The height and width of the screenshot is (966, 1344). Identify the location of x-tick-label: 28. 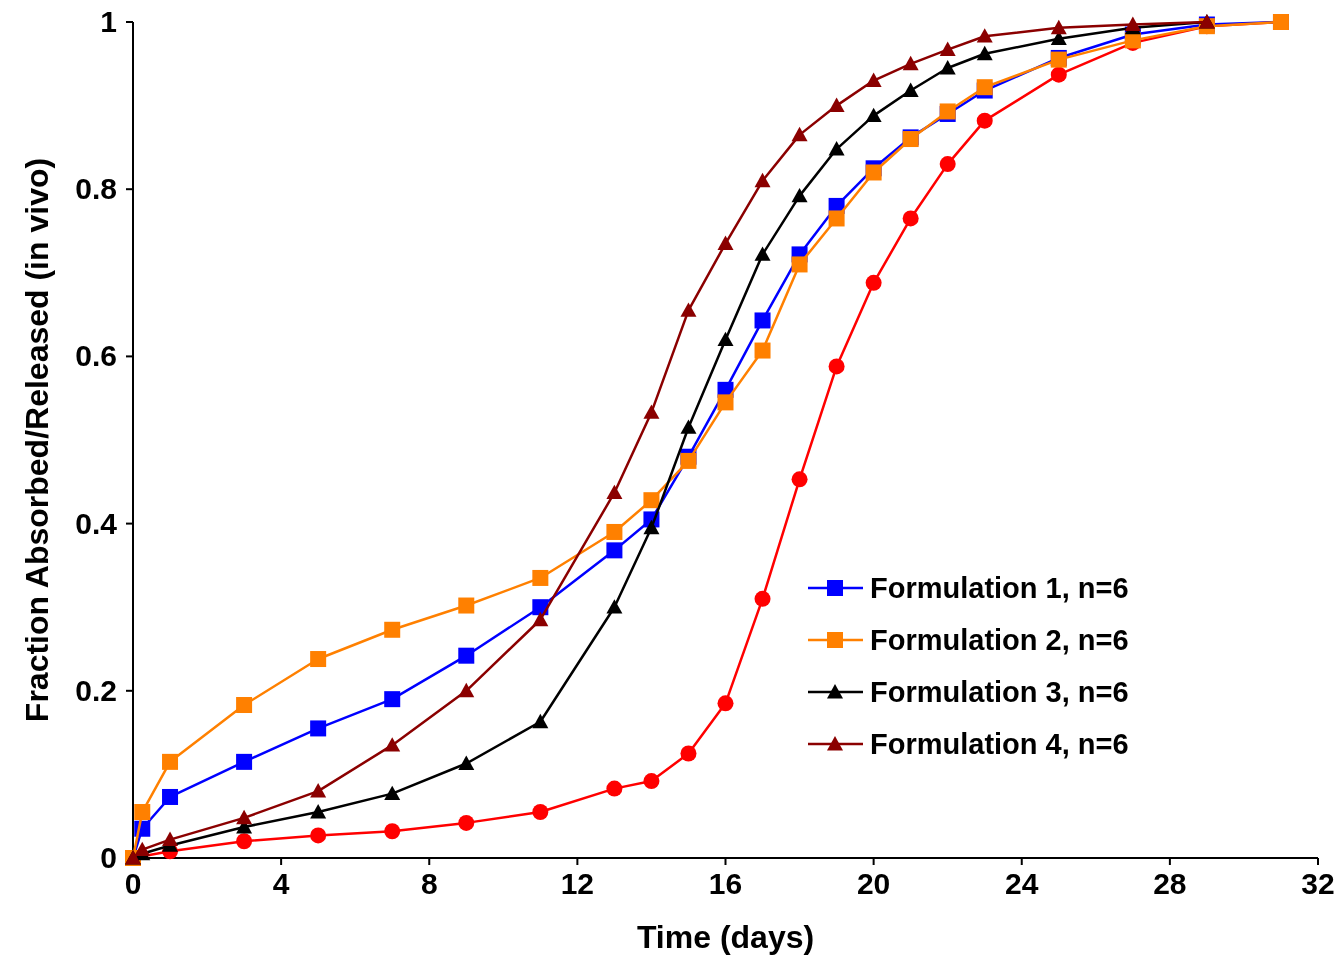
(1170, 883).